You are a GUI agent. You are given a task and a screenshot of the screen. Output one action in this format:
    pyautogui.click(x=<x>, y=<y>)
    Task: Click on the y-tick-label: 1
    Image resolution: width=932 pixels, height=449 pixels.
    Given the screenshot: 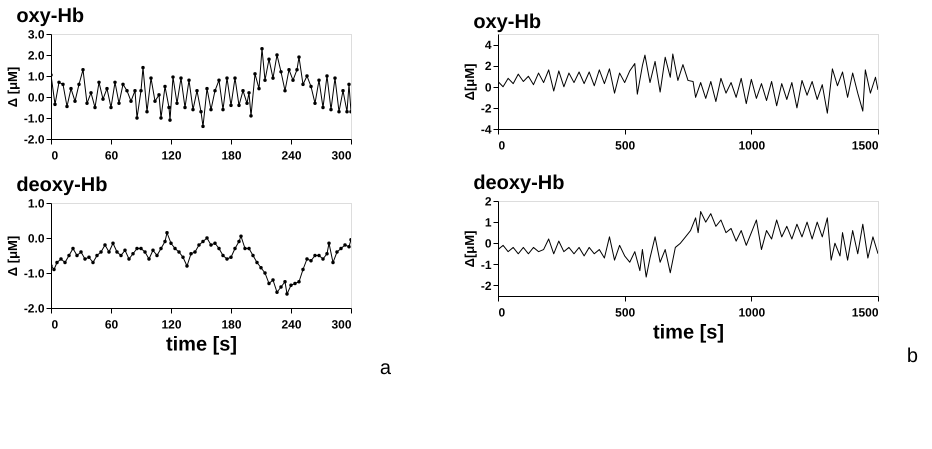 What is the action you would take?
    pyautogui.click(x=488, y=223)
    